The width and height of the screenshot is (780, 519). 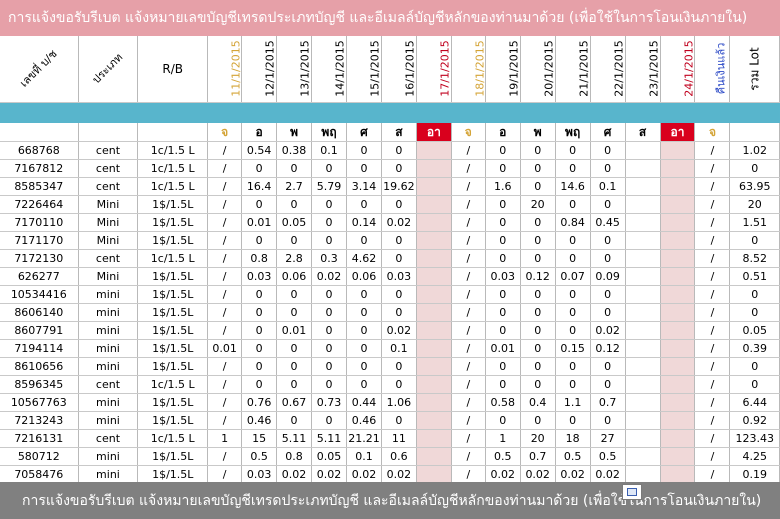 I want to click on date-header: 11/1/2015, so click(x=225, y=69).